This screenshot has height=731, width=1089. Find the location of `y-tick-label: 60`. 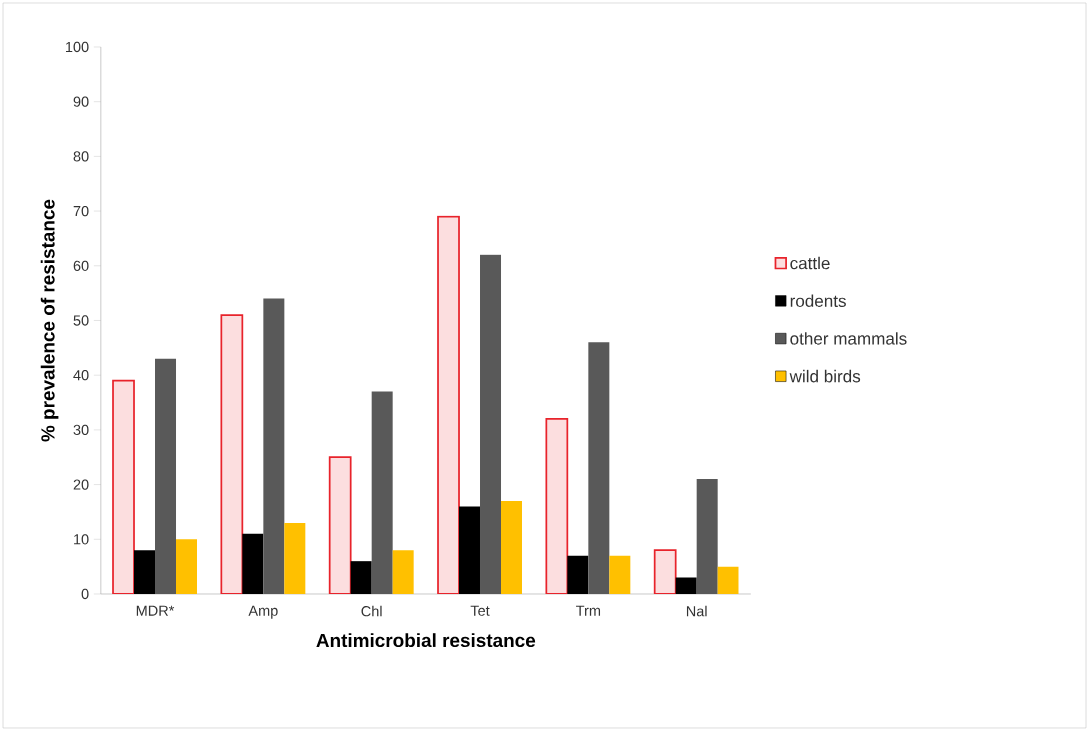

y-tick-label: 60 is located at coordinates (81, 265).